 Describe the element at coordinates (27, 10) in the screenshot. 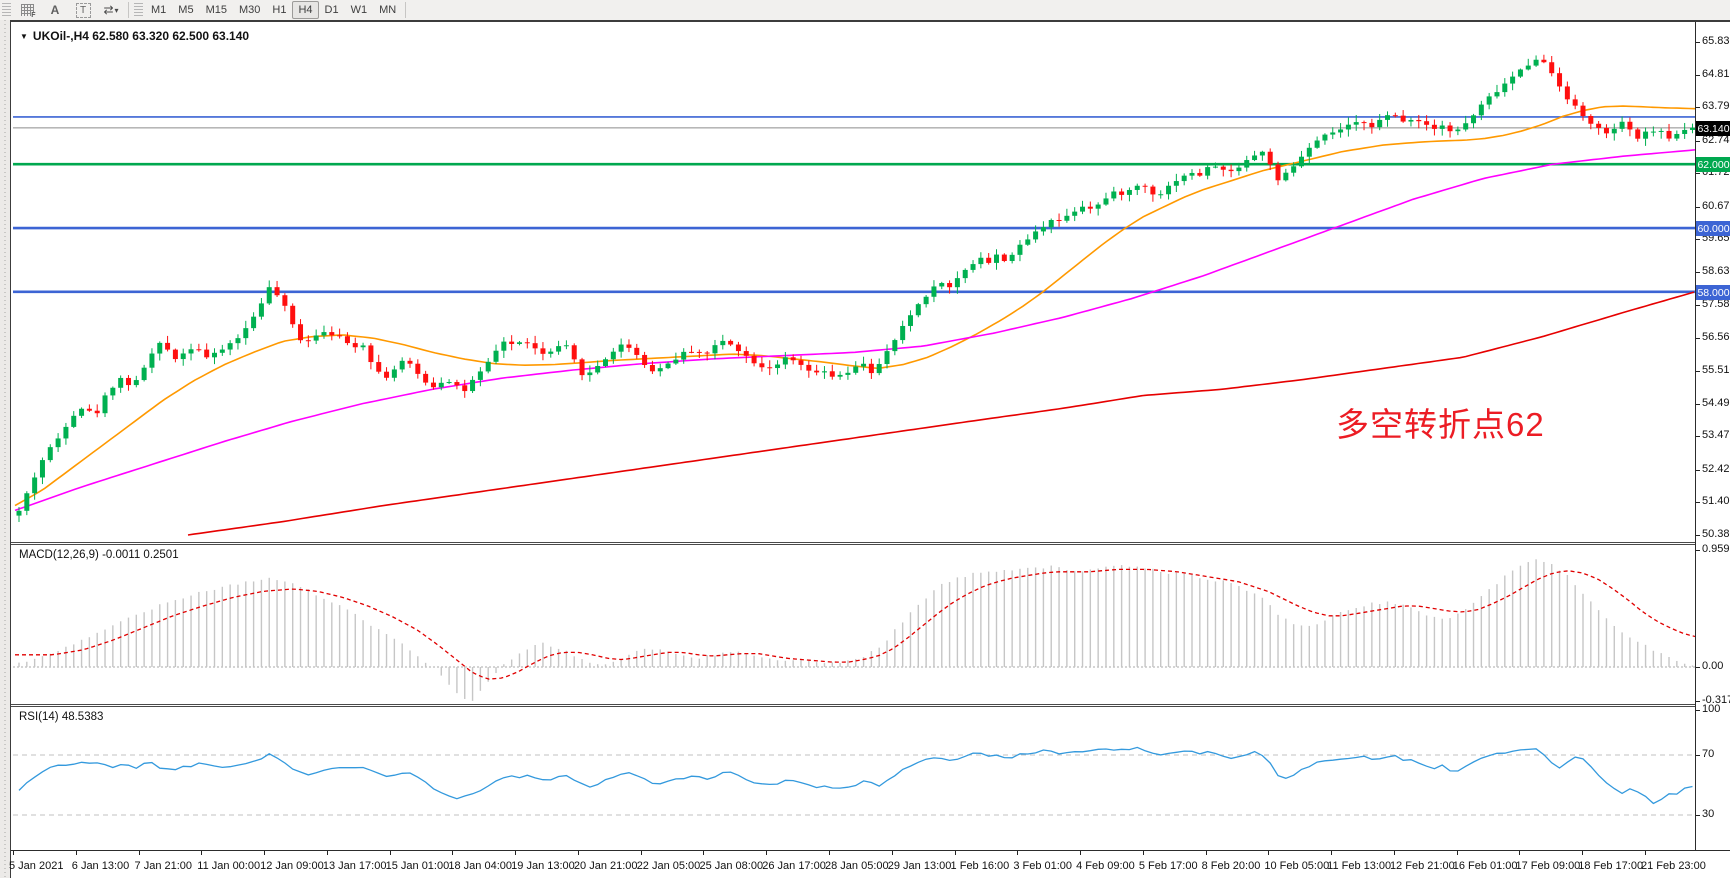

I see `grid-snap-button: F` at that location.